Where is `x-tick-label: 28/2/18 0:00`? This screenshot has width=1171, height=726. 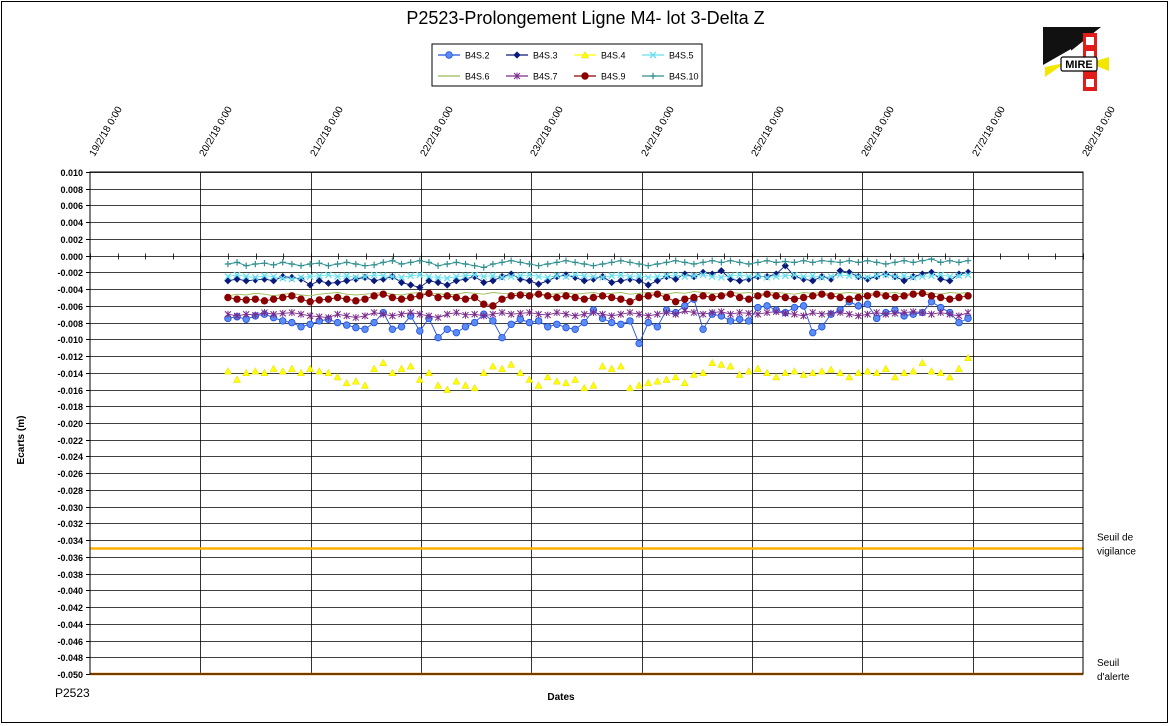 x-tick-label: 28/2/18 0:00 is located at coordinates (1100, 131).